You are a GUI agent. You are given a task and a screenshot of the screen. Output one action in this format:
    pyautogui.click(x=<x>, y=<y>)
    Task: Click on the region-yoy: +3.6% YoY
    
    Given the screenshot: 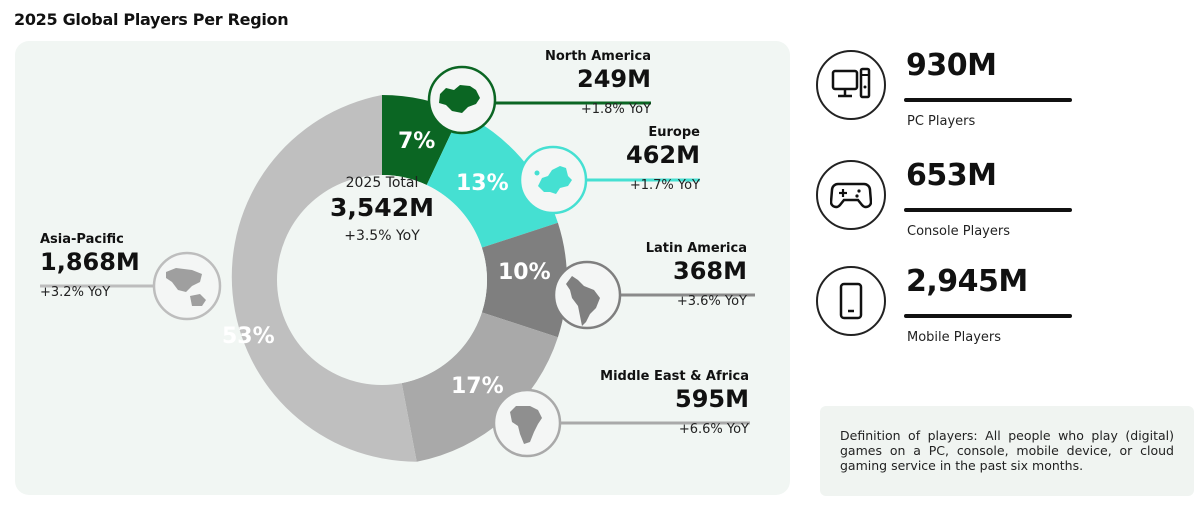 What is the action you would take?
    pyautogui.click(x=711, y=301)
    